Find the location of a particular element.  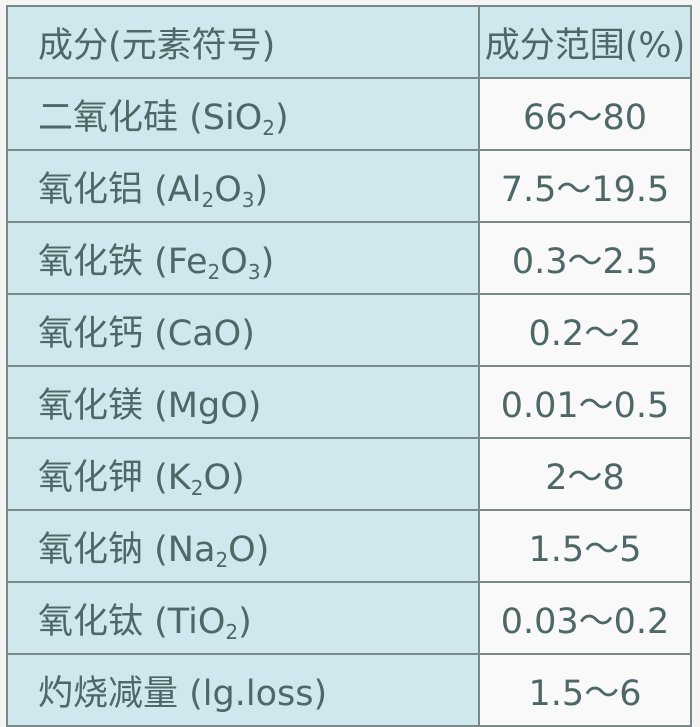

table-row: 氧化镁 (MgO) 0.01～0.5 is located at coordinates (349, 402).